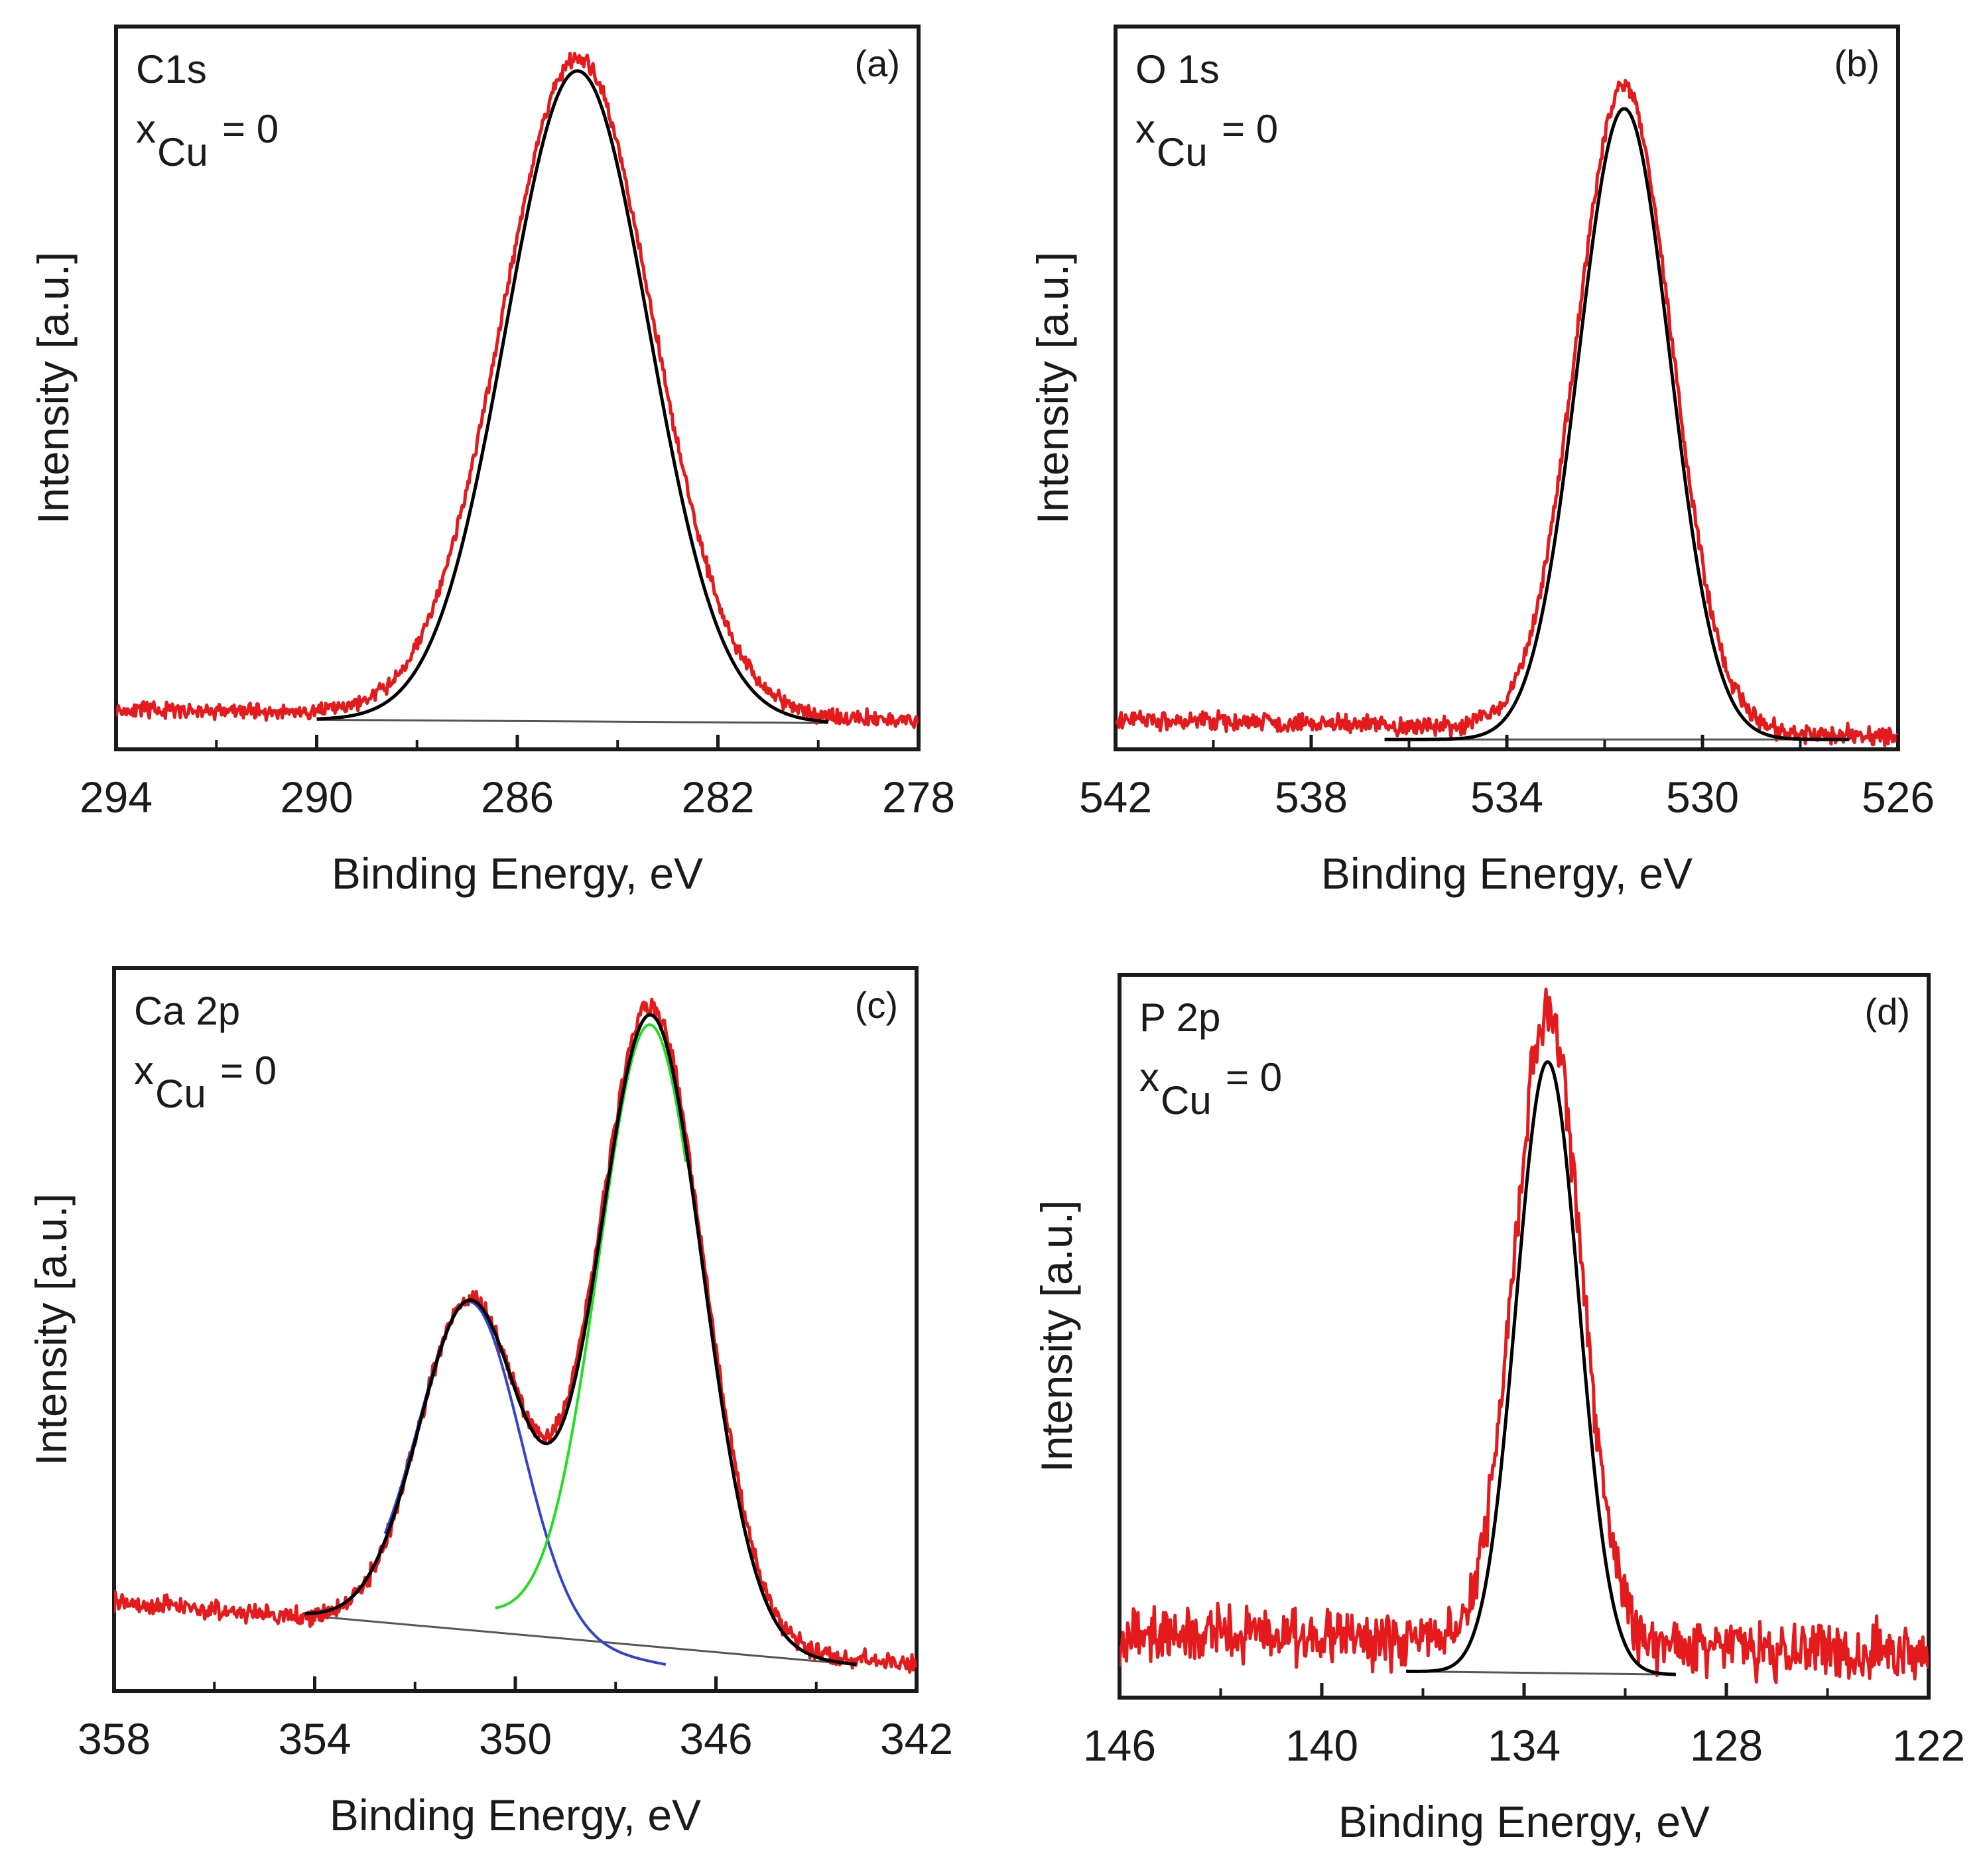 The image size is (1987, 1876). I want to click on spectrum-label: Ca 2p, so click(187, 1011).